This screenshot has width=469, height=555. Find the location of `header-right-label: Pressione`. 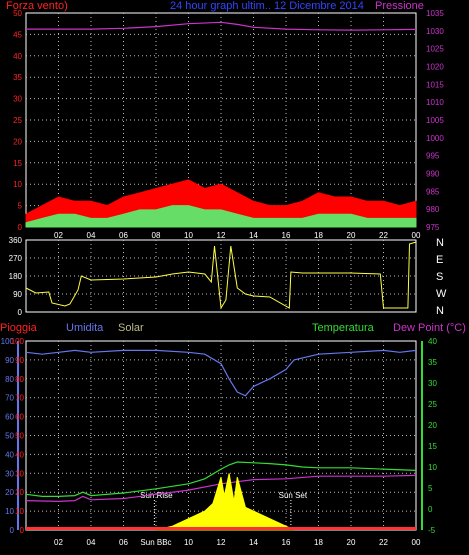

header-right-label: Pressione is located at coordinates (399, 6).